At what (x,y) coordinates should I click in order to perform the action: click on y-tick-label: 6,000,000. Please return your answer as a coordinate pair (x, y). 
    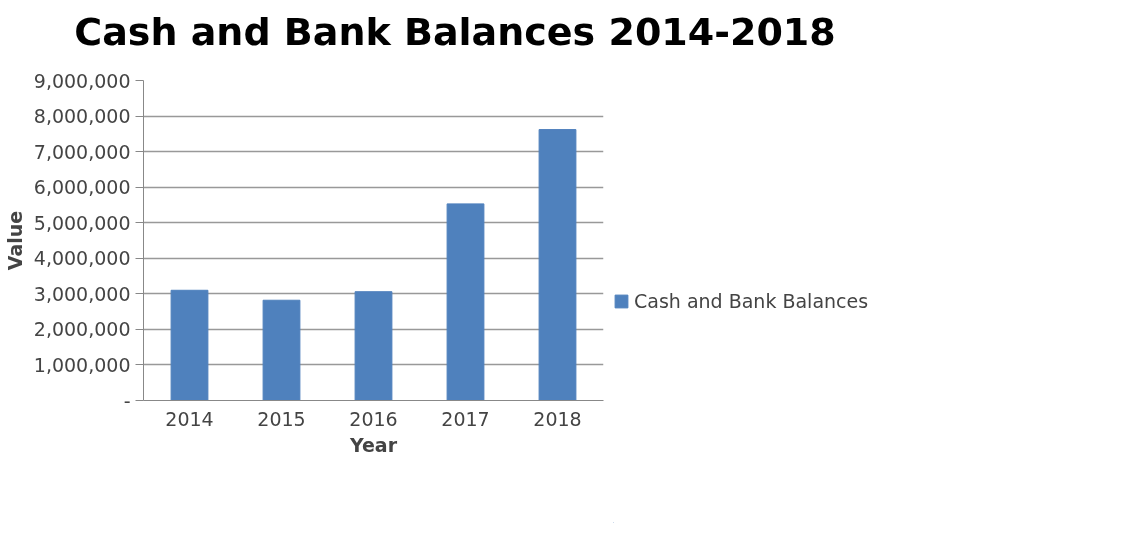
    Looking at the image, I should click on (82, 187).